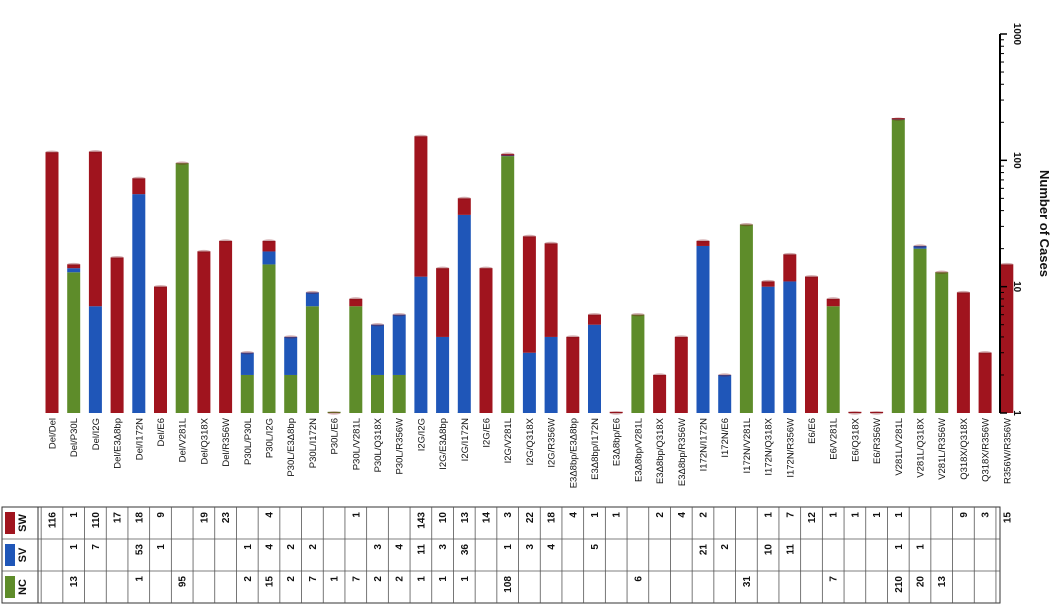  Describe the element at coordinates (270, 438) in the screenshot. I see `category-label: P30L/I2G` at that location.